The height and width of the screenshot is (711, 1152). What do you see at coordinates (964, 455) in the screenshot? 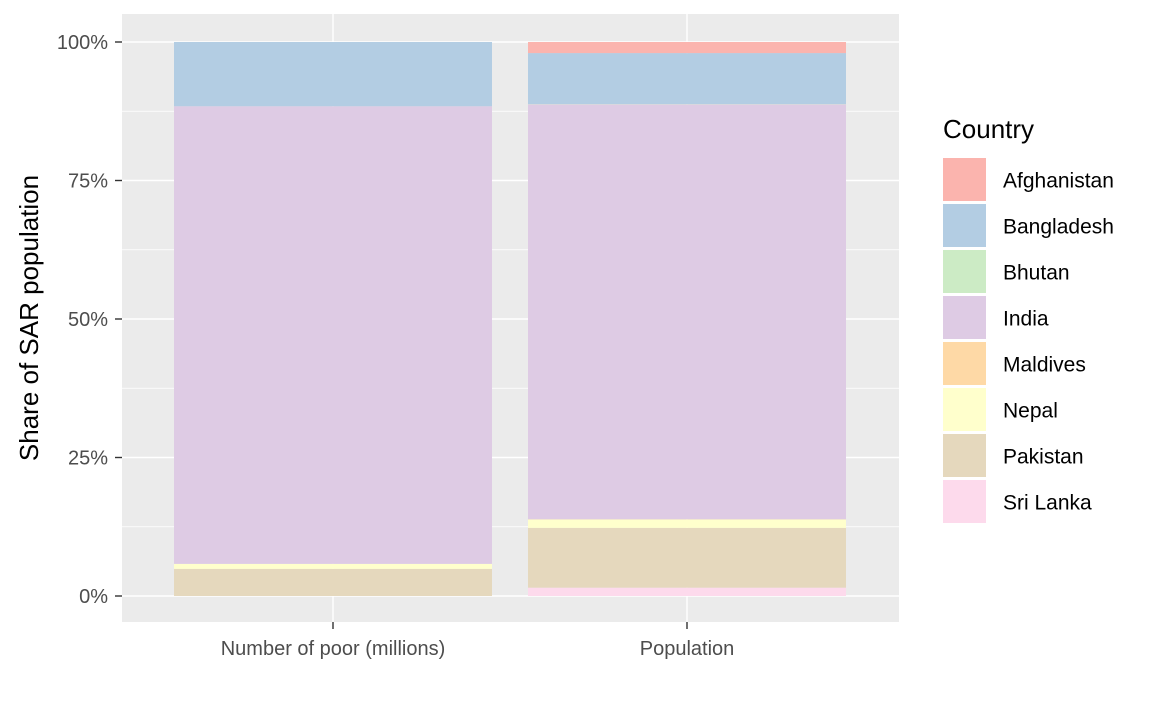
I see `legend-key-pakistan` at bounding box center [964, 455].